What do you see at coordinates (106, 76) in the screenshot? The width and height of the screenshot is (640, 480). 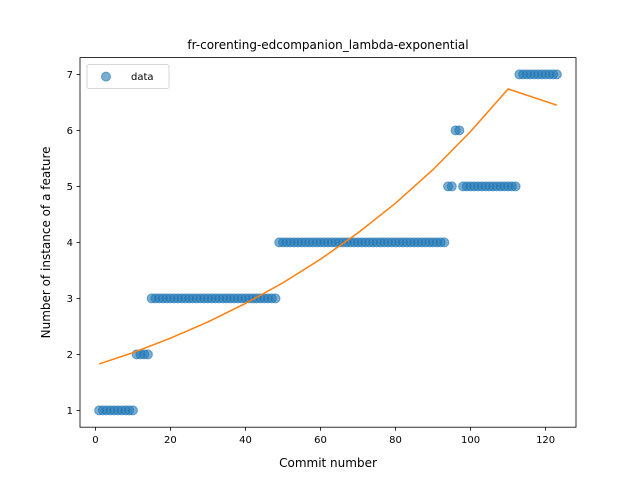 I see `legend-marker-data` at bounding box center [106, 76].